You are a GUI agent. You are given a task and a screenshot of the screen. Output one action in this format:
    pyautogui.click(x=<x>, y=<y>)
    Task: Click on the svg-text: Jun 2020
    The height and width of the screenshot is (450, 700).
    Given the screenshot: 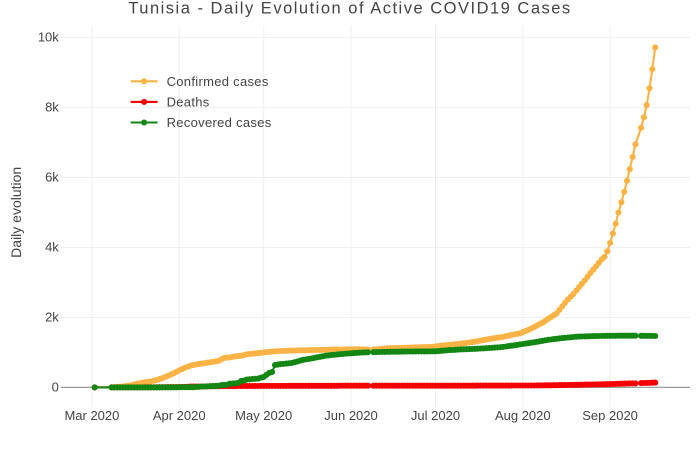 What is the action you would take?
    pyautogui.click(x=351, y=415)
    